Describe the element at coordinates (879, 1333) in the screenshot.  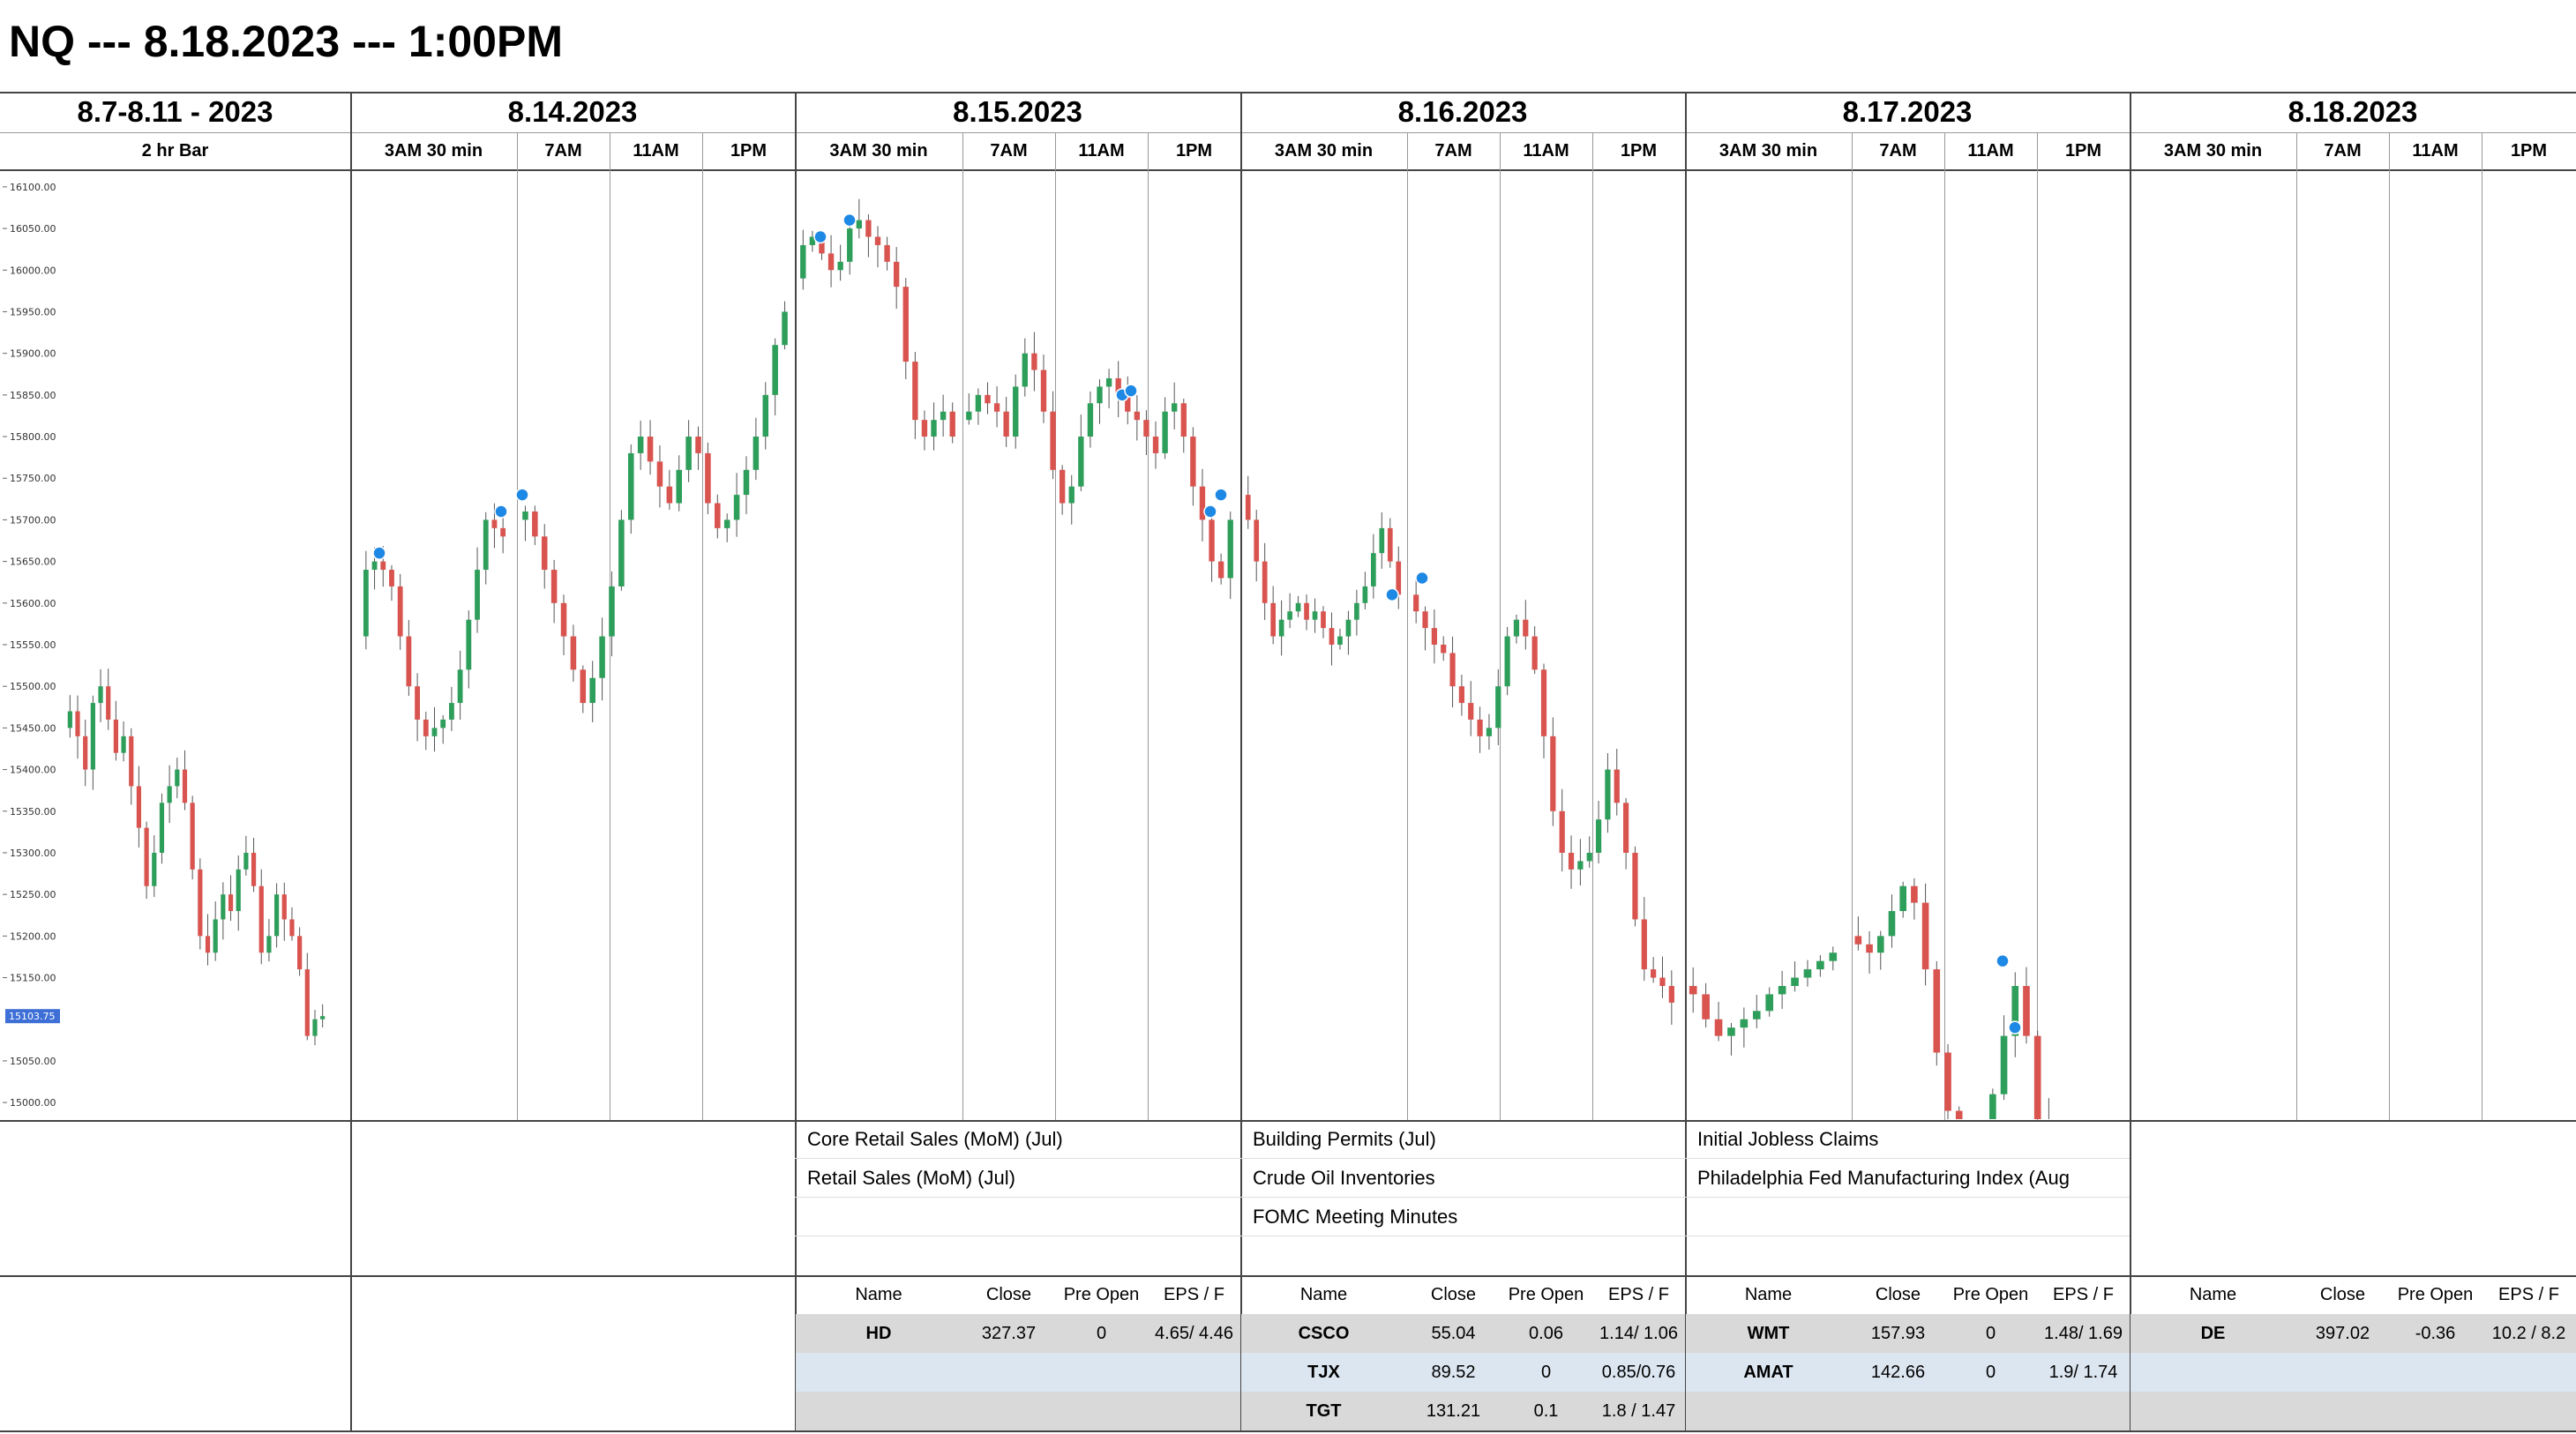
I see `earnings-ticker: HD` at that location.